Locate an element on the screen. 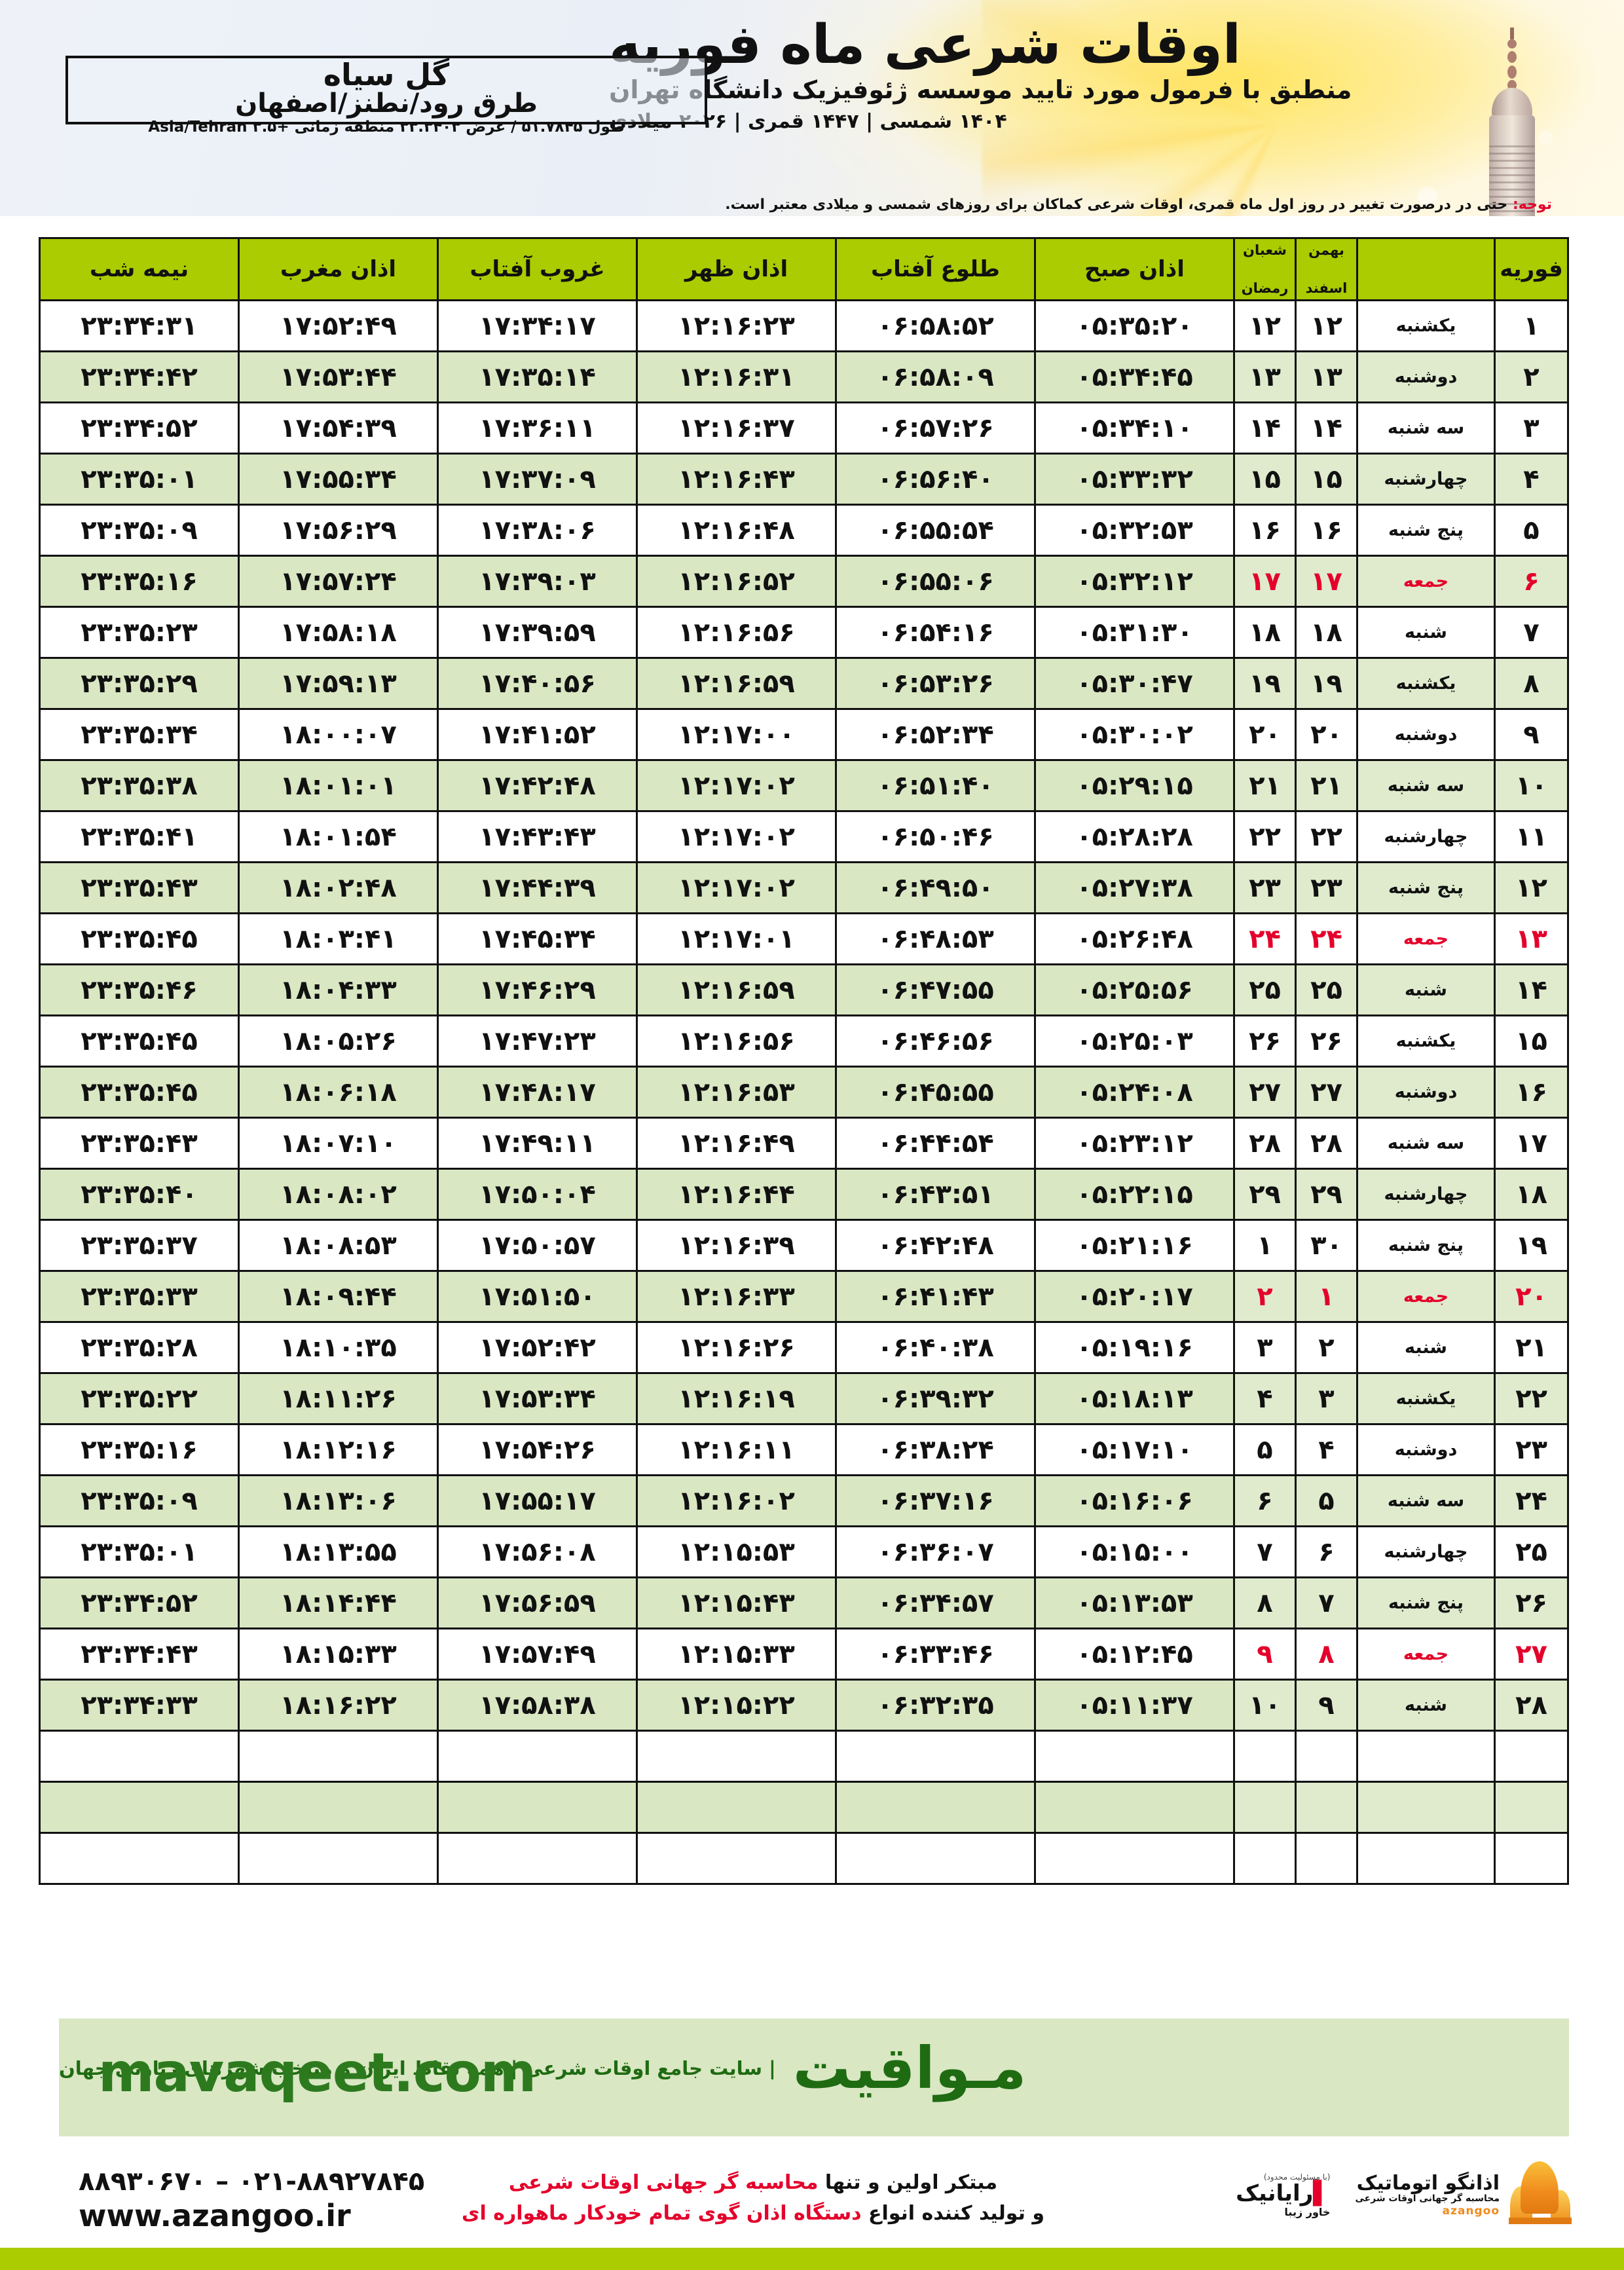  location-name: گل سیاه is located at coordinates (386, 74).